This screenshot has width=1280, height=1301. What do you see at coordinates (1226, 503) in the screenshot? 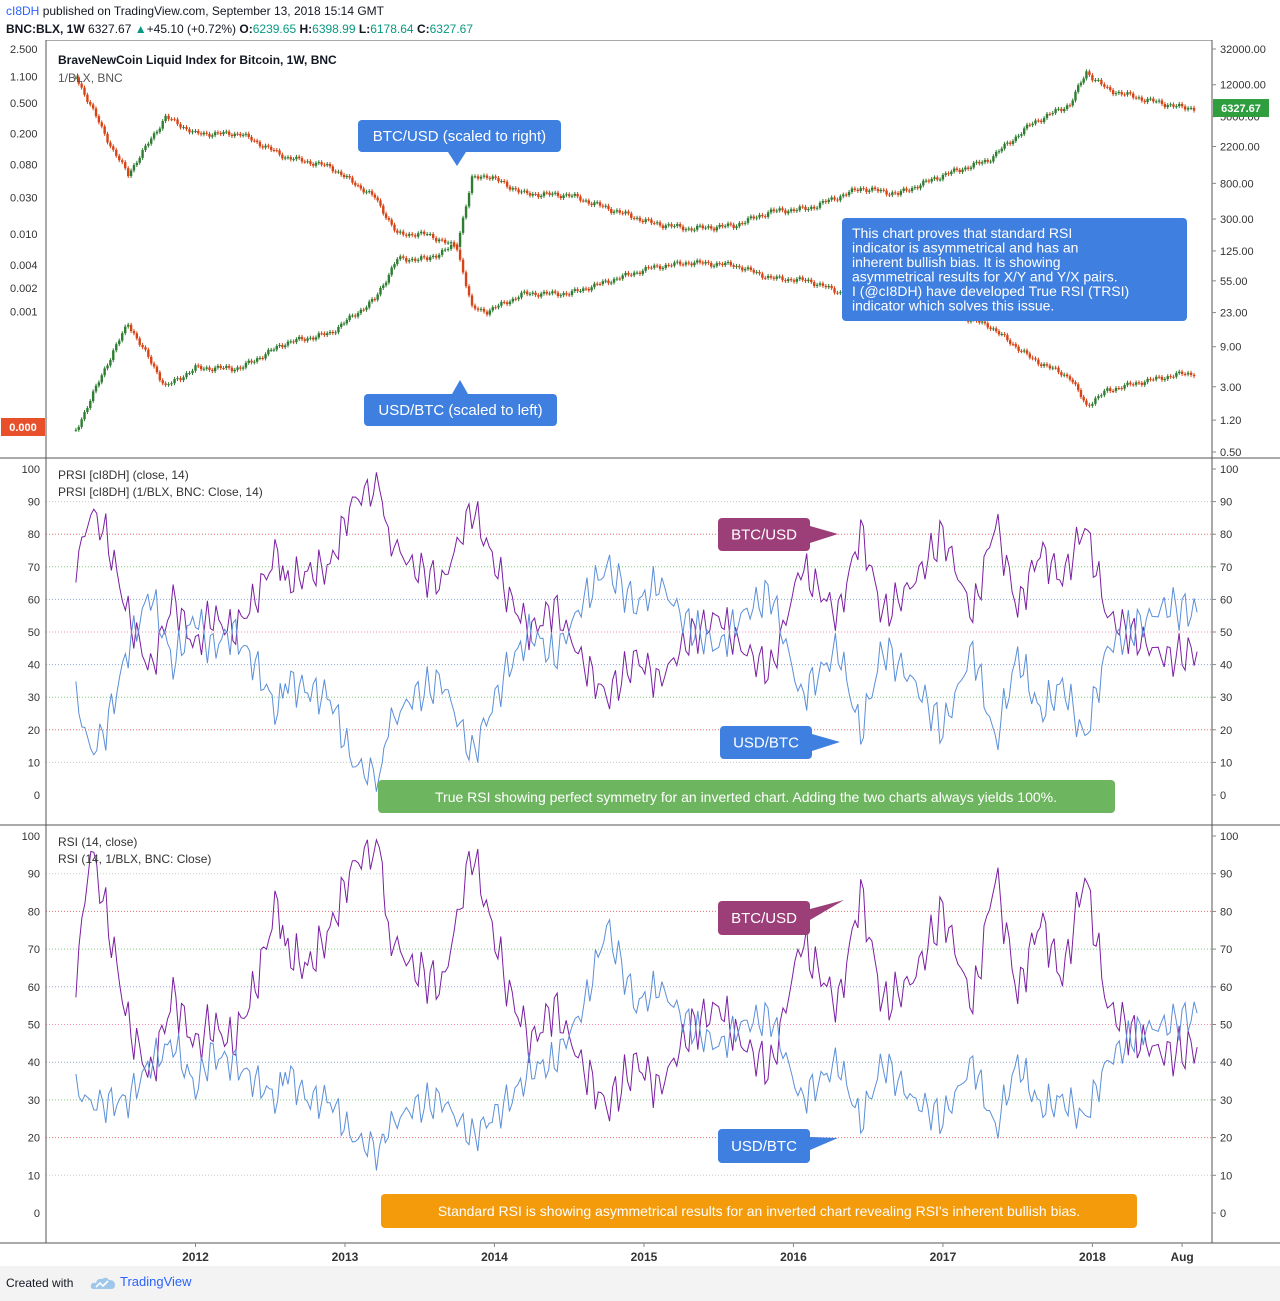
I see `right-axis-tick: 90` at bounding box center [1226, 503].